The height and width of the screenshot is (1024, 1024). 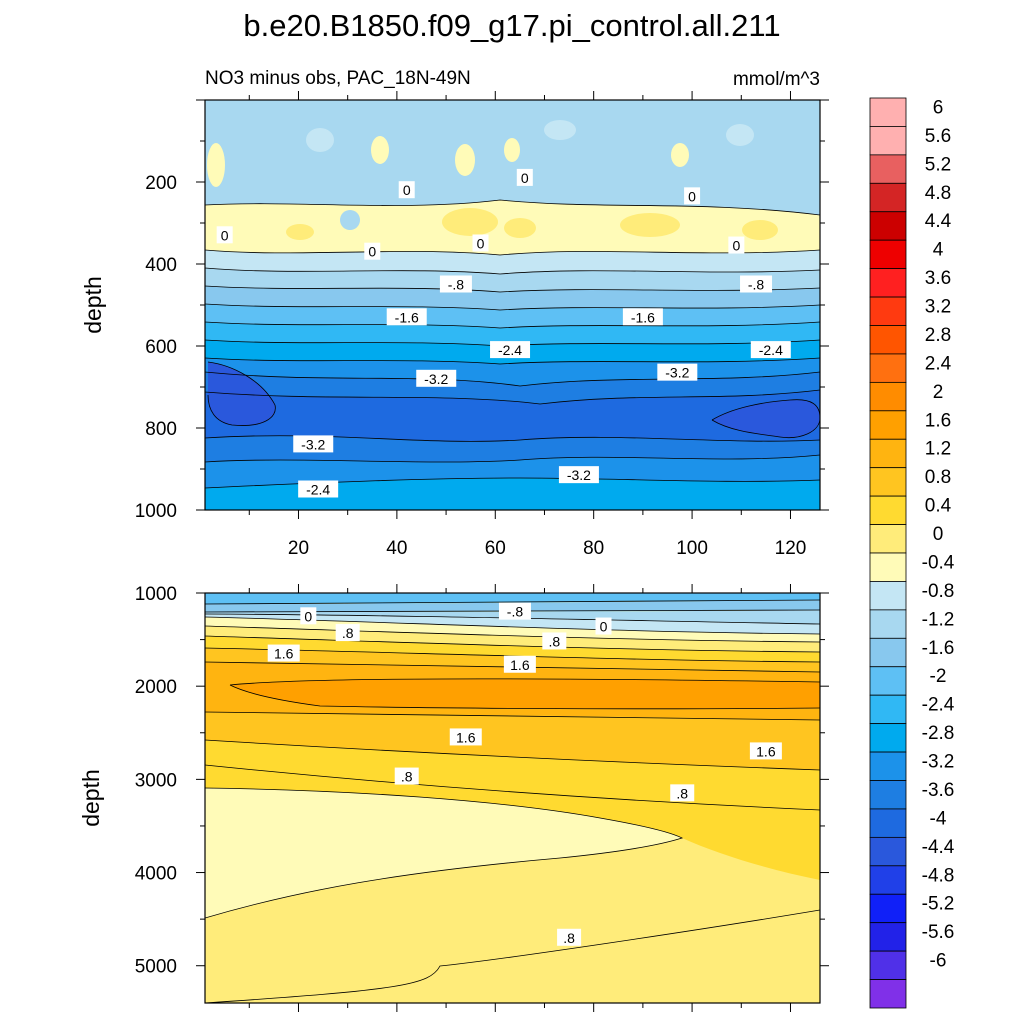 I want to click on lower-contour-label-text: .8, so click(x=554, y=641).